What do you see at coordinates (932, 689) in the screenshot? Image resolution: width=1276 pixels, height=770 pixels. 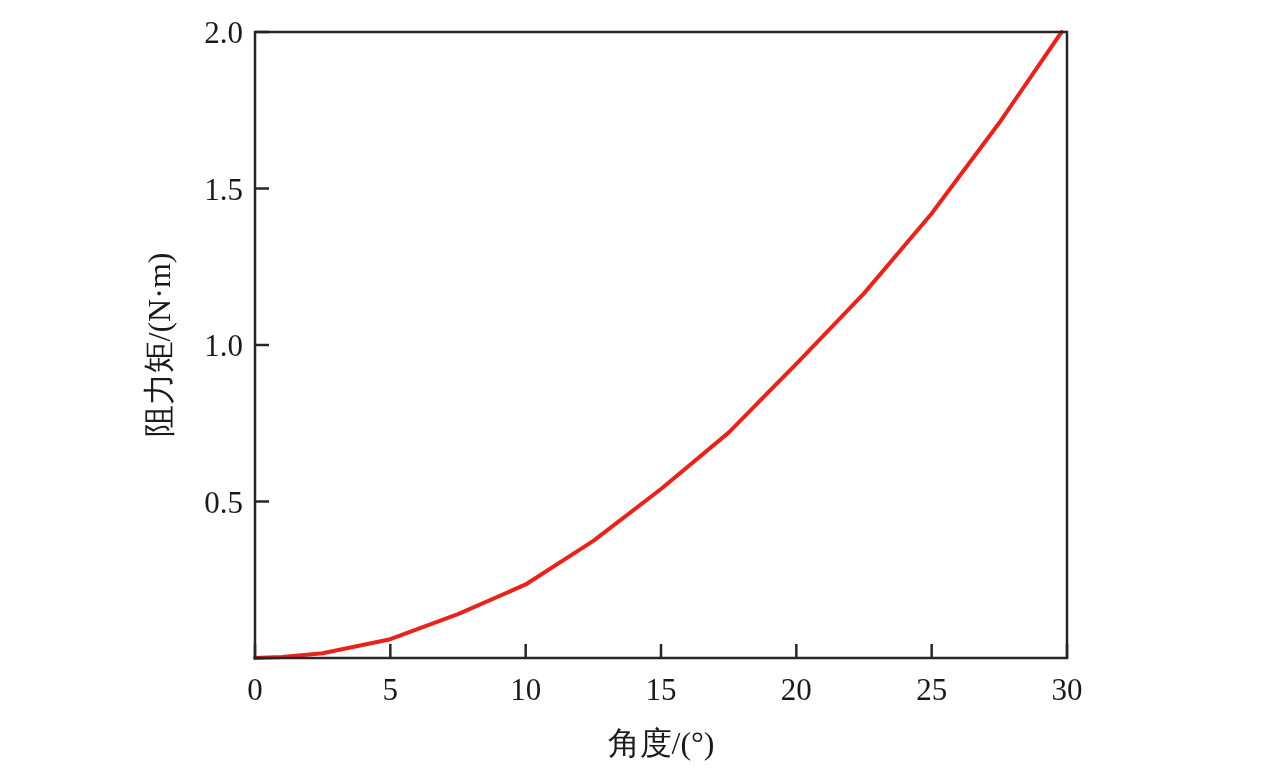 I see `x-tick-label: 25` at bounding box center [932, 689].